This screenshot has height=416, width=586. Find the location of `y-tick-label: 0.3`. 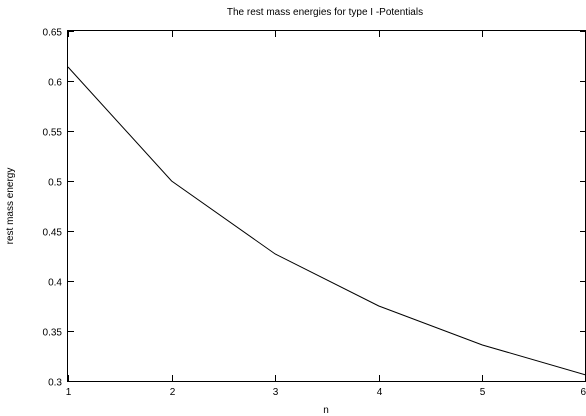

y-tick-label: 0.3 is located at coordinates (55, 383).